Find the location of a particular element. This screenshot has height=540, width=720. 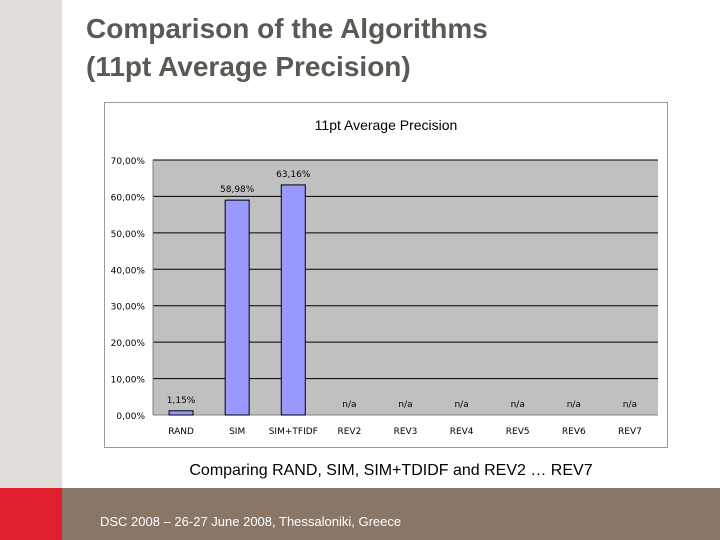

y-tick-label: 30,00% is located at coordinates (128, 308).